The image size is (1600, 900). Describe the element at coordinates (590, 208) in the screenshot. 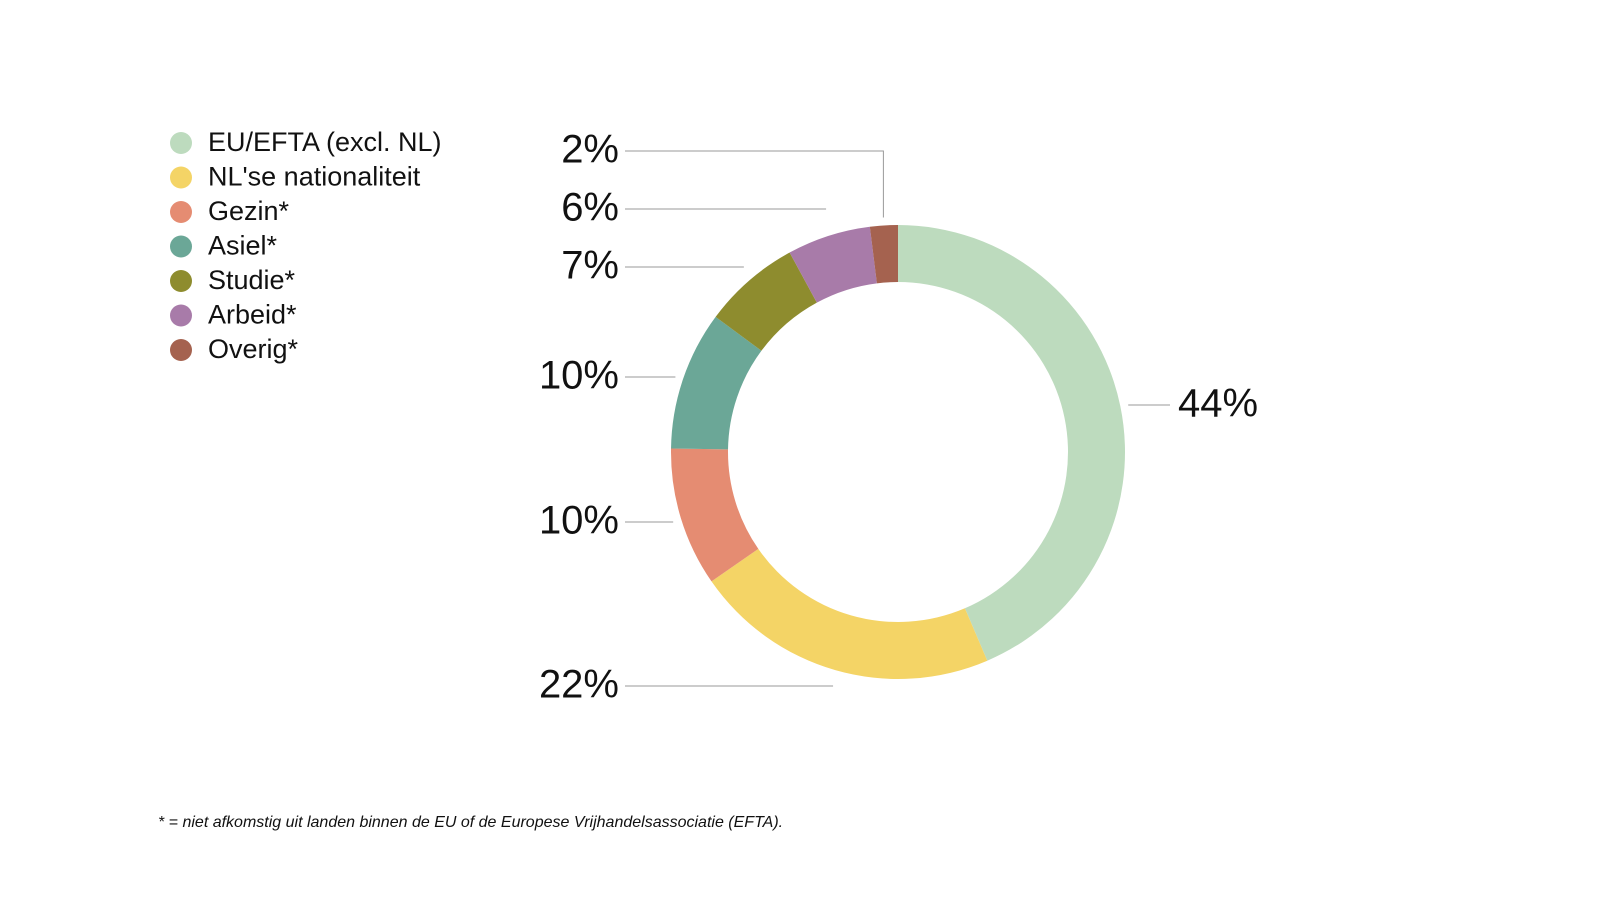

I see `value-label: 6%` at that location.